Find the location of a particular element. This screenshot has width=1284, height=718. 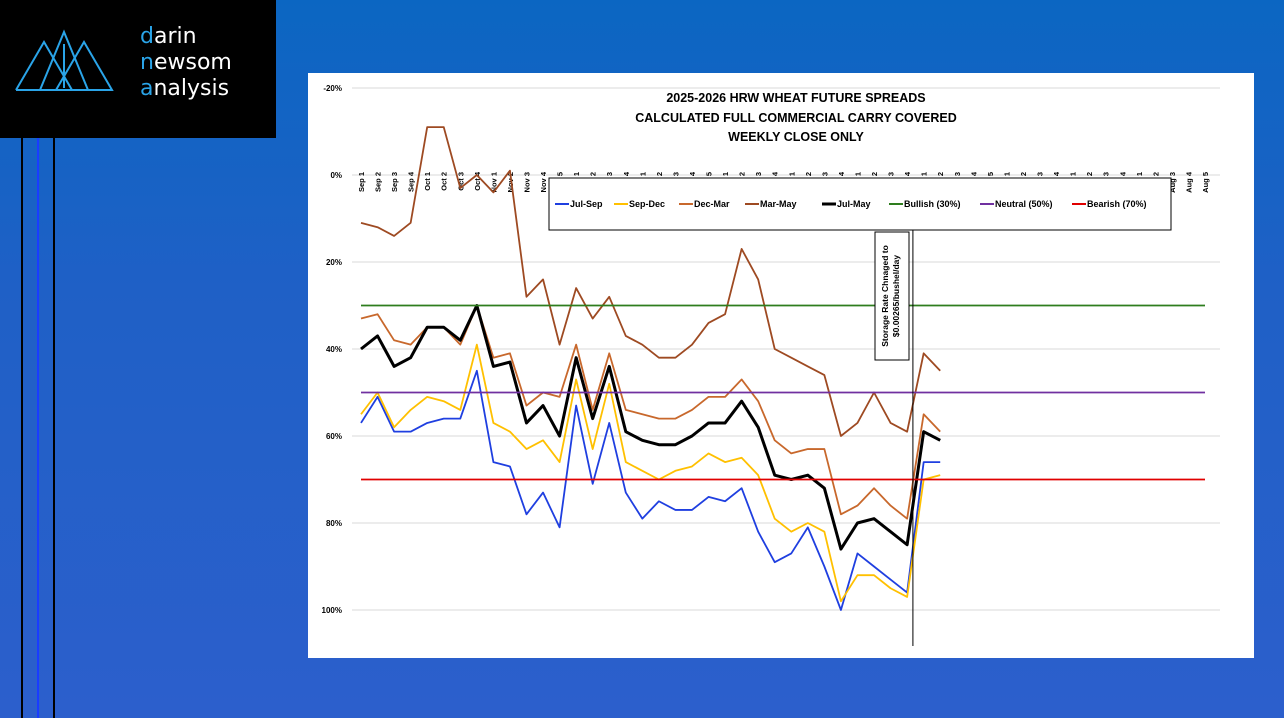

x-tick-label: Oct 4 is located at coordinates (477, 181).